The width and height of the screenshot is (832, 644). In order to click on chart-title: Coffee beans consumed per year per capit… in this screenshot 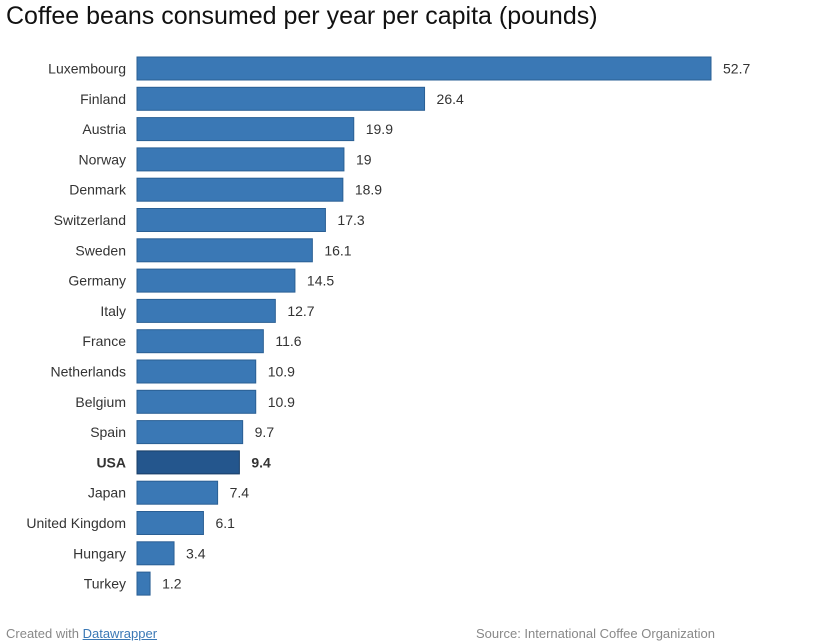, I will do `click(302, 16)`.